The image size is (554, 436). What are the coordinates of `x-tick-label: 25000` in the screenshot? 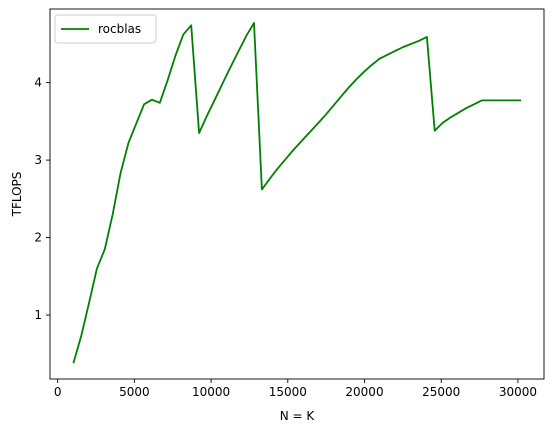 It's located at (441, 392).